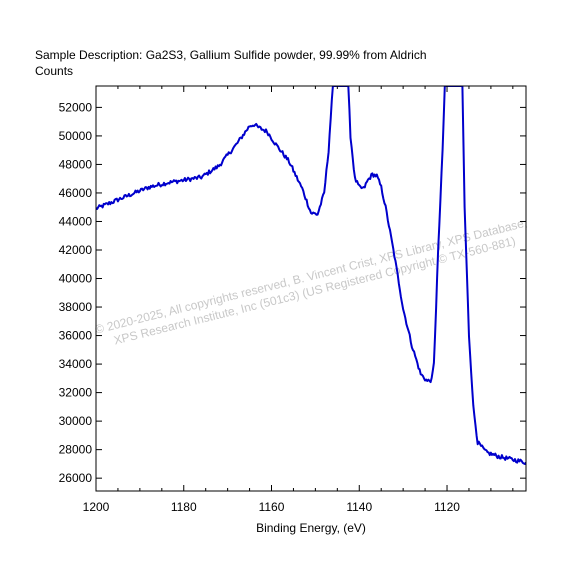 The width and height of the screenshot is (583, 565). What do you see at coordinates (76, 221) in the screenshot?
I see `y-tick-label: 44000` at bounding box center [76, 221].